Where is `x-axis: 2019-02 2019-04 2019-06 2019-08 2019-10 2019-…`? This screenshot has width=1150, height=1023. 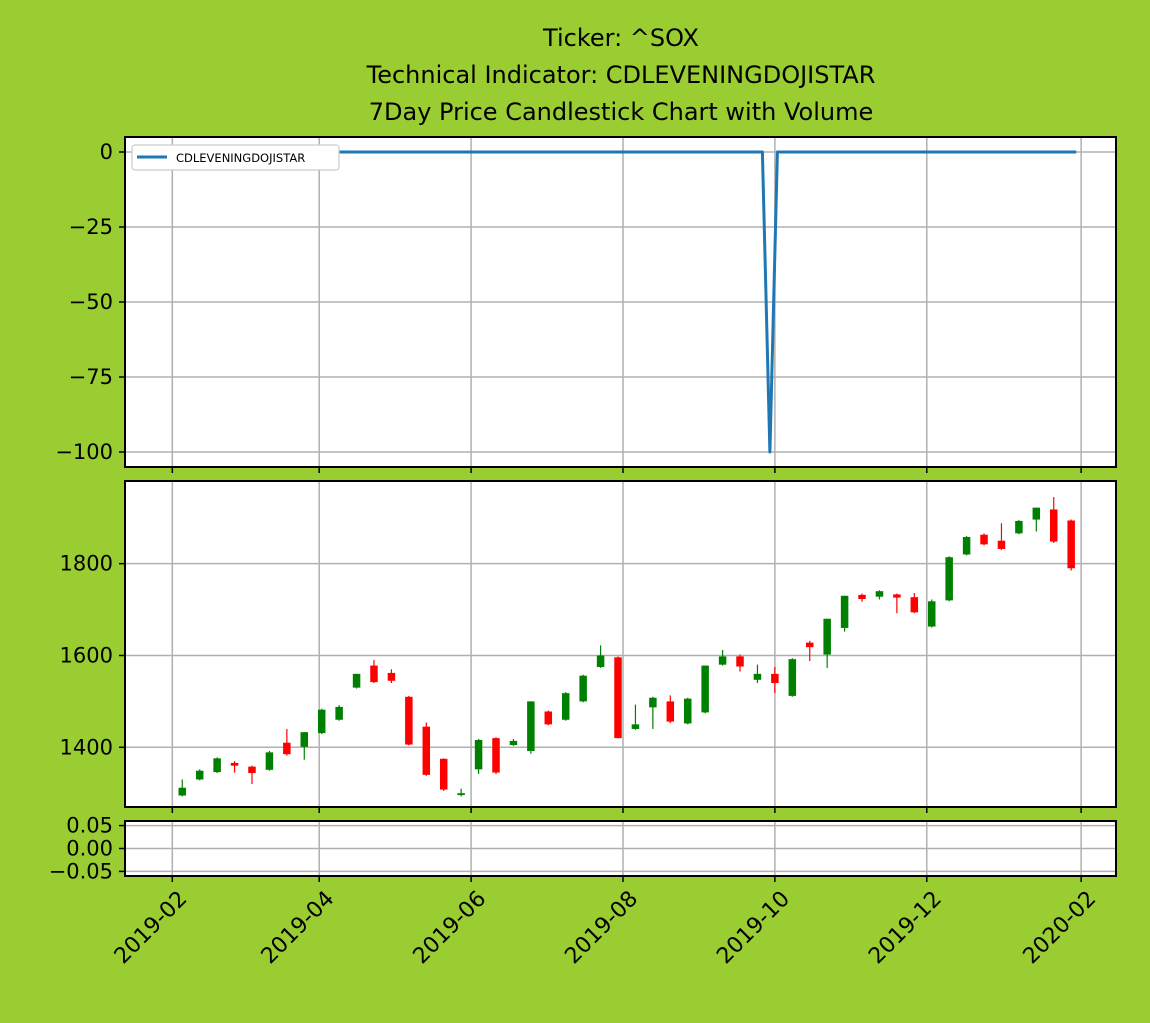 x-axis: 2019-02 2019-04 2019-06 2019-08 2019-10 2019-… is located at coordinates (605, 927).